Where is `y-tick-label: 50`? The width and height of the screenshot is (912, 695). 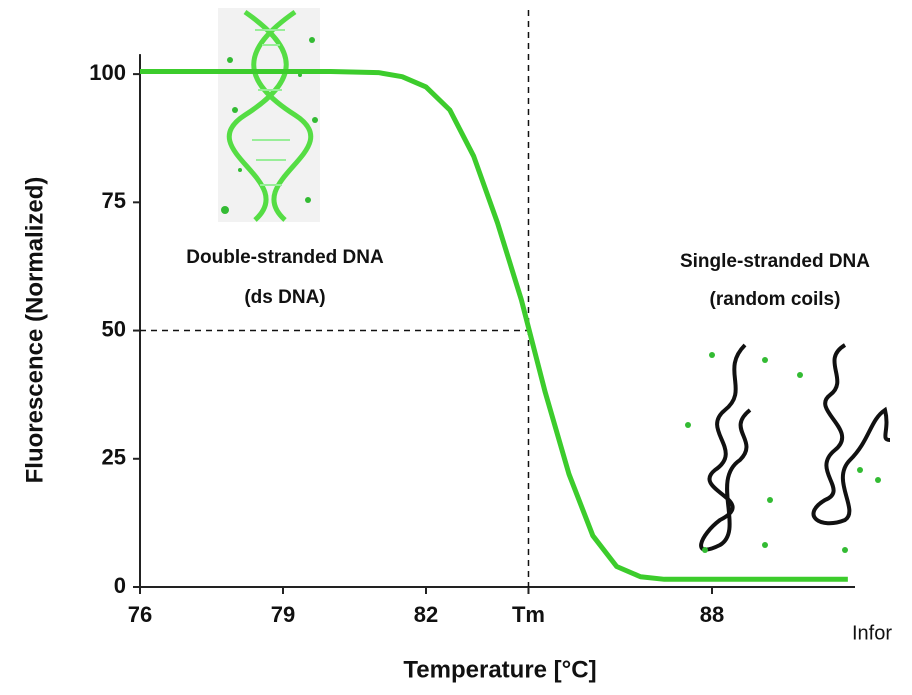 y-tick-label: 50 is located at coordinates (114, 328).